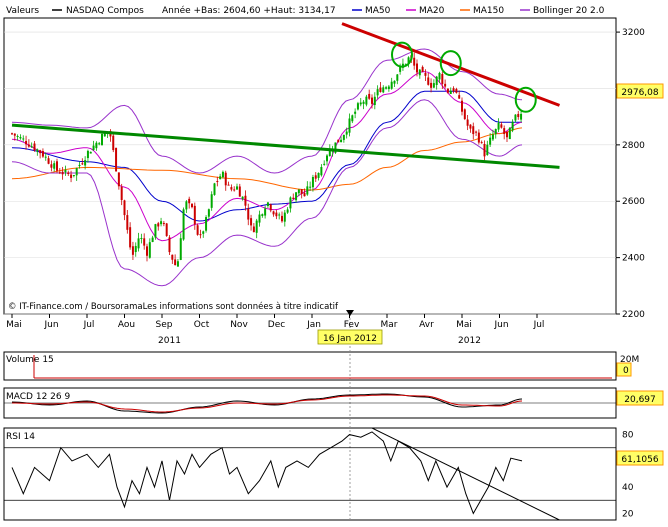  I want to click on highlight-circle, so click(450, 63).